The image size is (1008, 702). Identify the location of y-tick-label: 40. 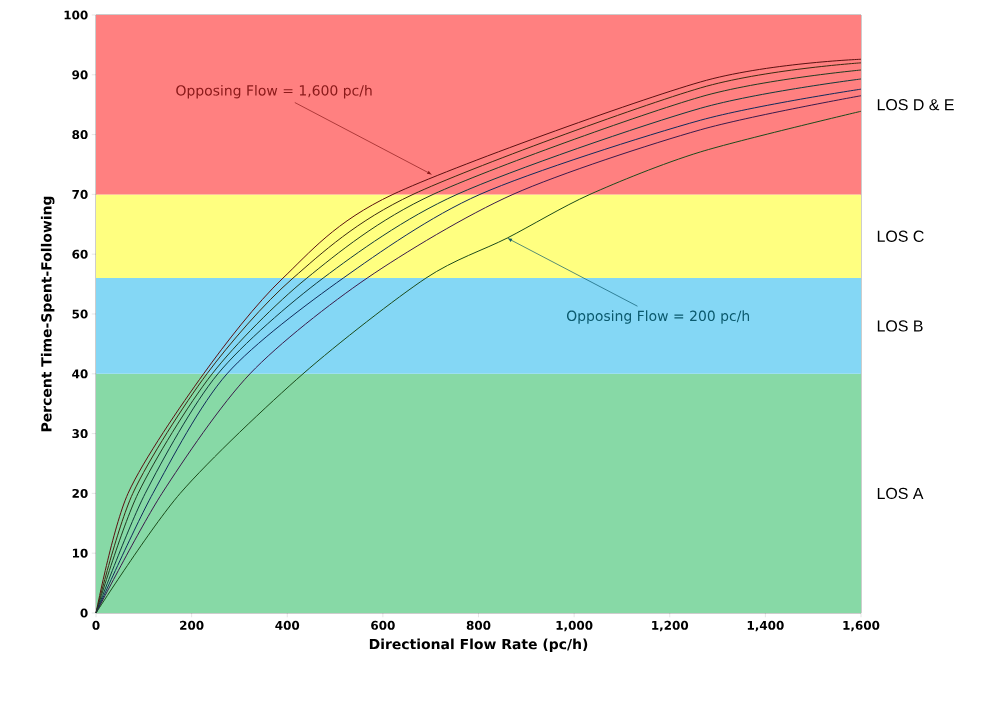
(80, 374).